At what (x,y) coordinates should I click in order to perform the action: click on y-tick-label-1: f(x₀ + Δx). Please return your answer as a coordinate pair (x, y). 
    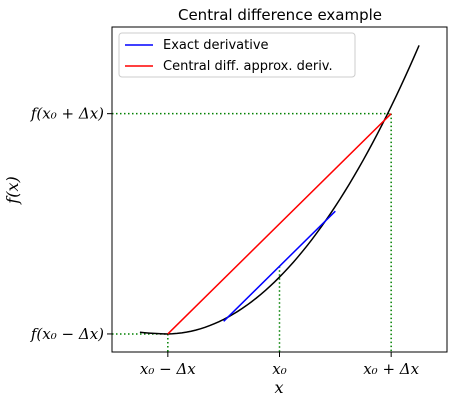
    Looking at the image, I should click on (67, 114).